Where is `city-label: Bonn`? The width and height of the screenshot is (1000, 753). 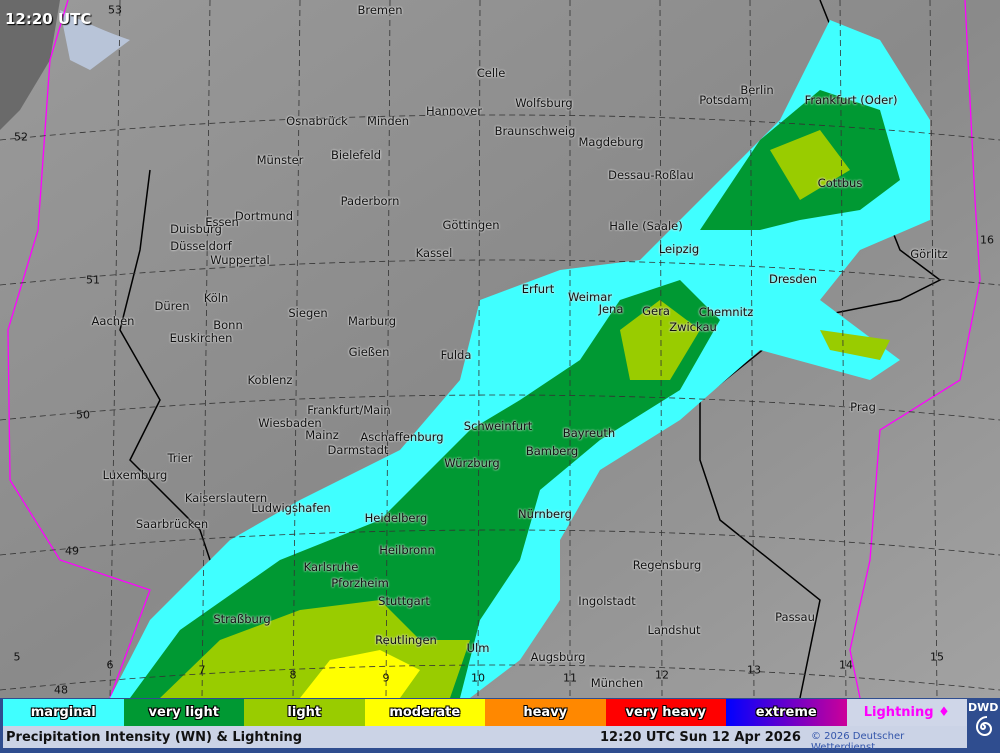
city-label: Bonn is located at coordinates (228, 325).